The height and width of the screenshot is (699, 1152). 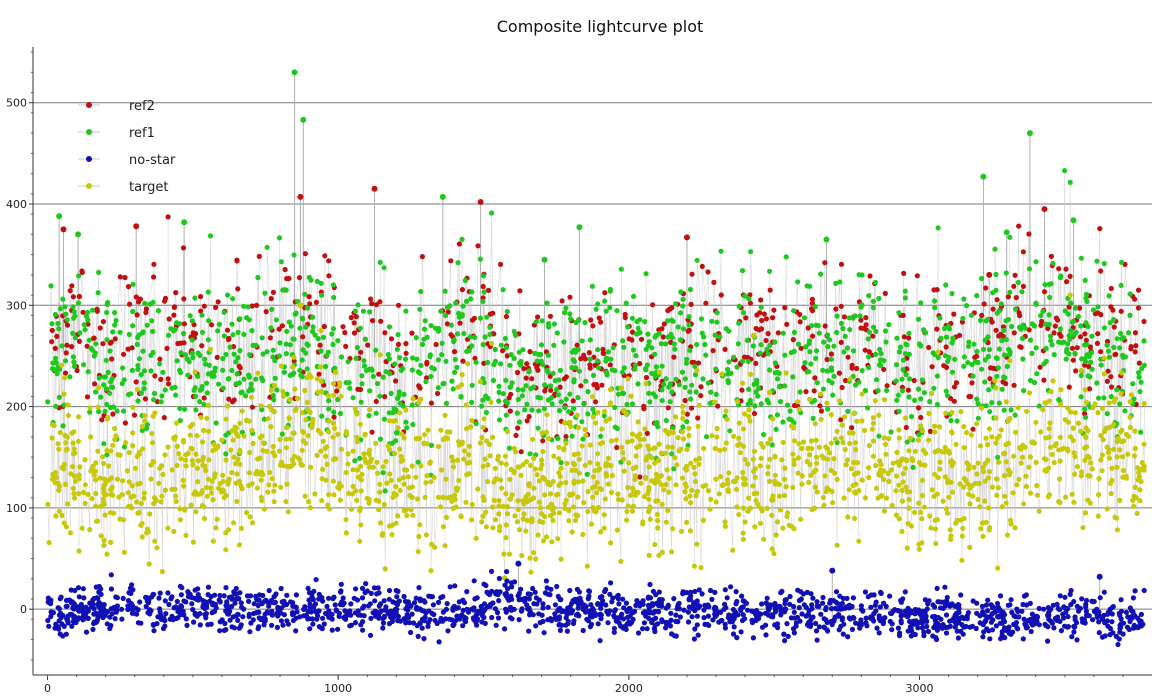 I want to click on data-point-peak, so click(x=136, y=226).